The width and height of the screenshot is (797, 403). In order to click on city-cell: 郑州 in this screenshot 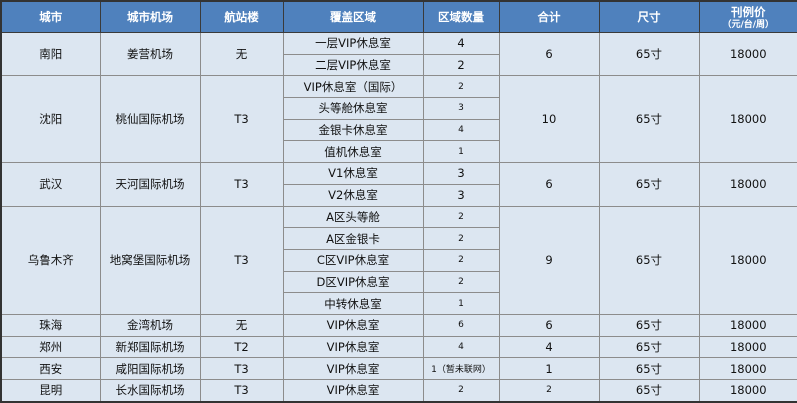, I will do `click(50, 347)`.